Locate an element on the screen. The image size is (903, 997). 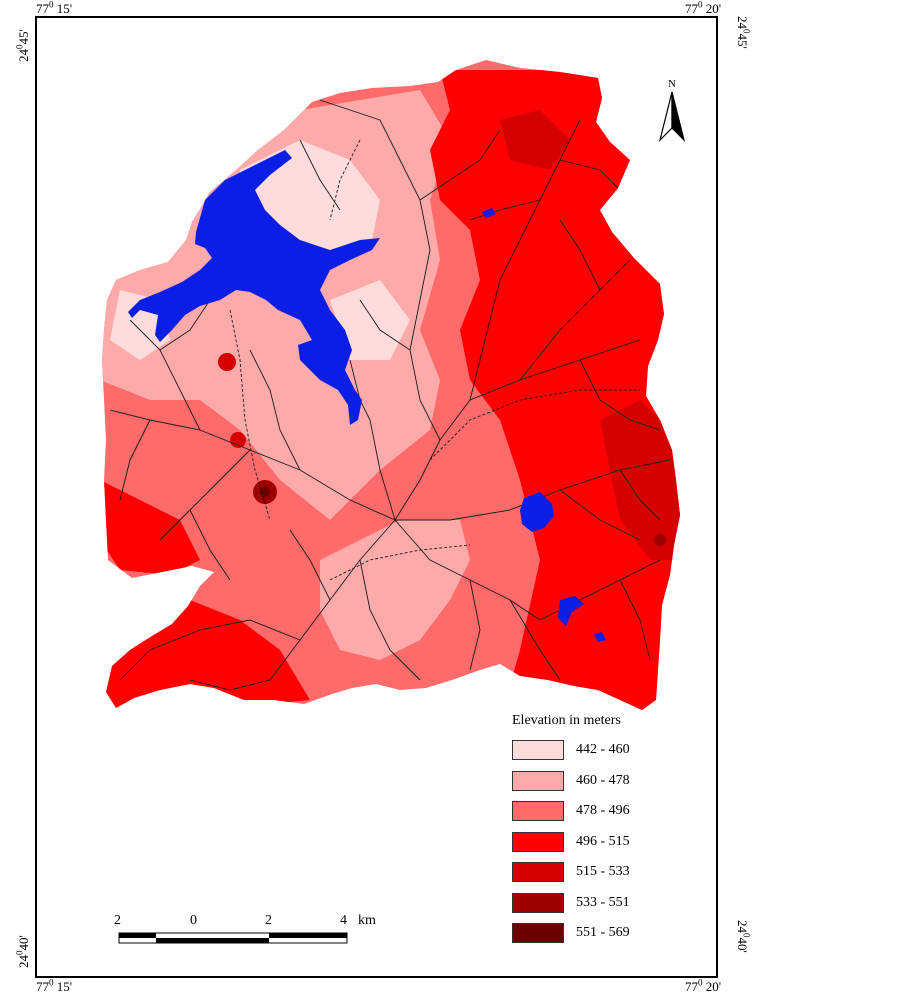
legend-item: 551 - 569 is located at coordinates (587, 933).